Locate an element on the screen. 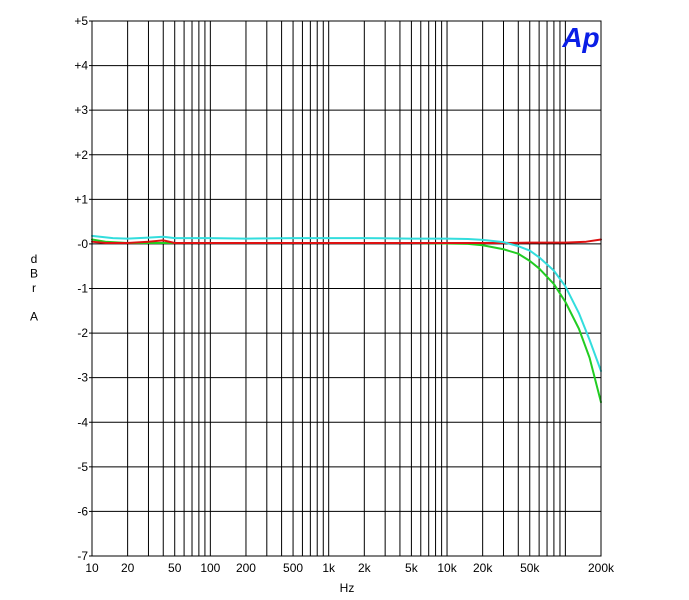 The width and height of the screenshot is (689, 600). x-tick-label: 20k is located at coordinates (483, 568).